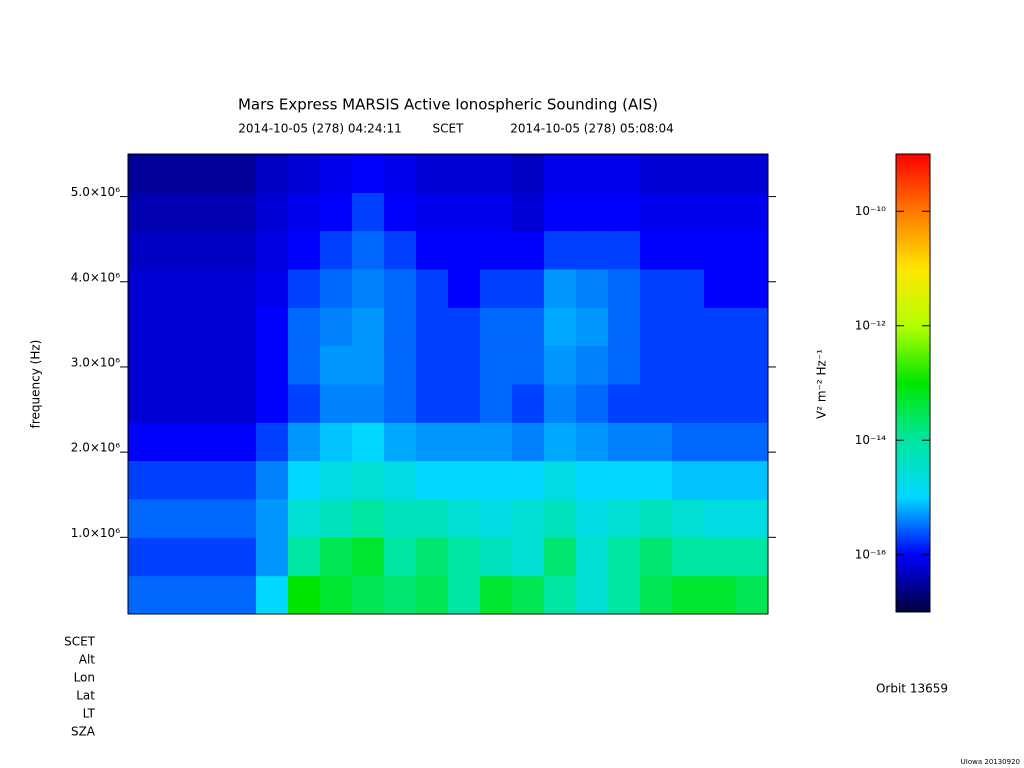 The image size is (1024, 768). I want to click on y-tick-label: 5.0×10⁶, so click(95, 192).